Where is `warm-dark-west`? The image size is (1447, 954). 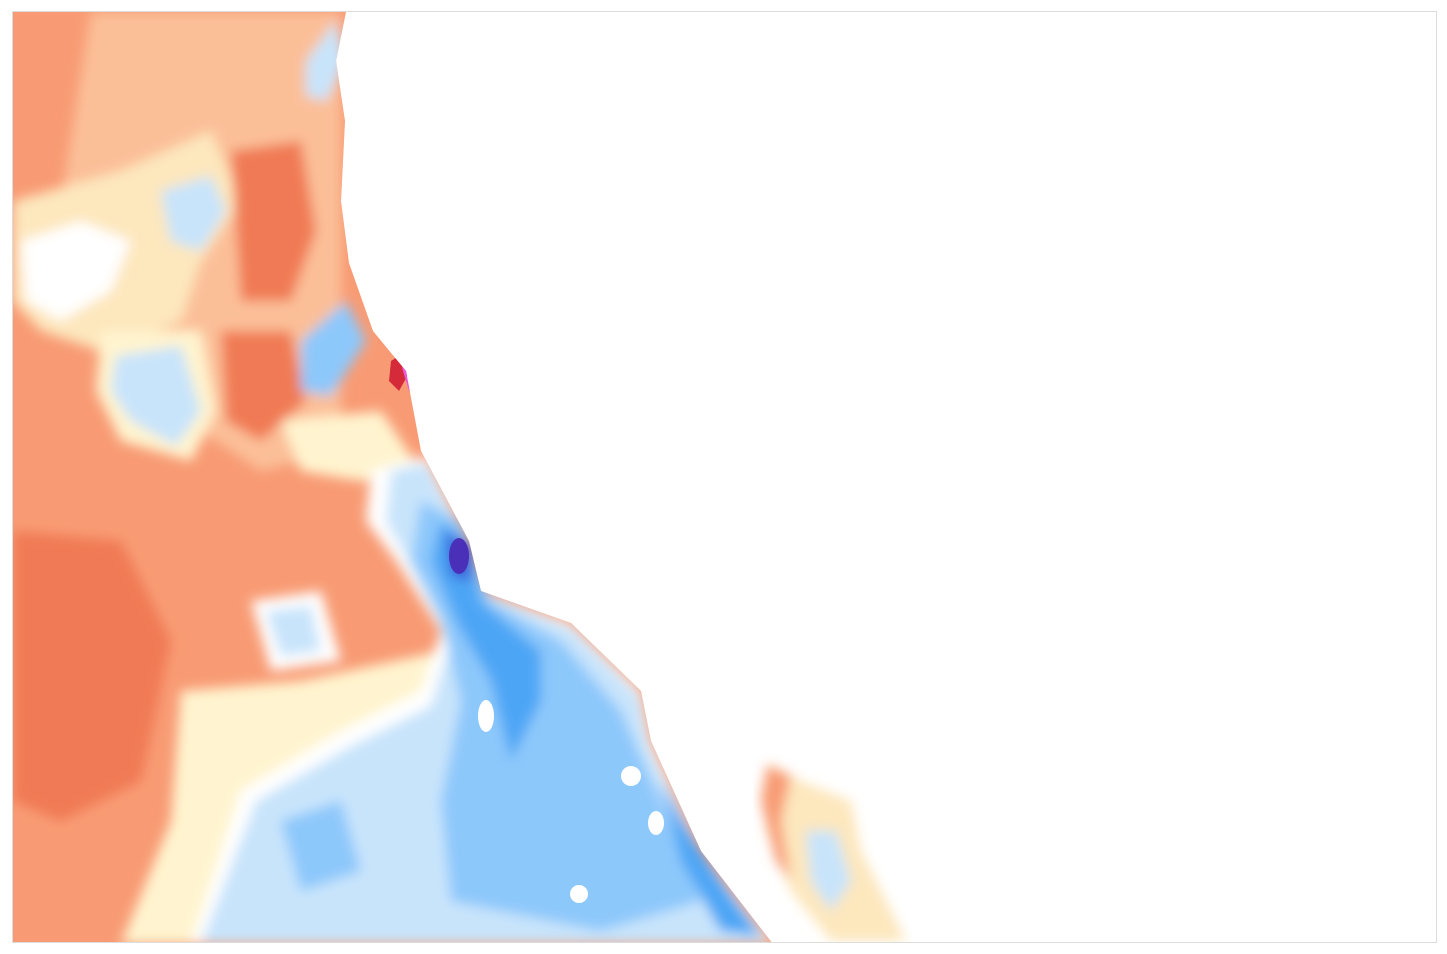 warm-dark-west is located at coordinates (92, 676).